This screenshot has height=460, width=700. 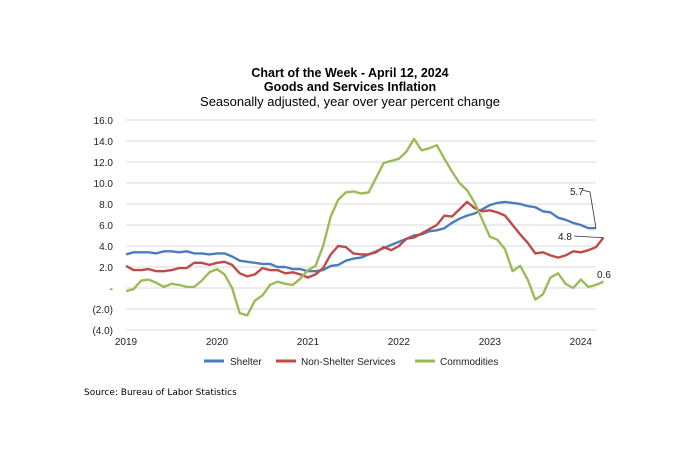 I want to click on x-tick-label: 2019, so click(x=126, y=342).